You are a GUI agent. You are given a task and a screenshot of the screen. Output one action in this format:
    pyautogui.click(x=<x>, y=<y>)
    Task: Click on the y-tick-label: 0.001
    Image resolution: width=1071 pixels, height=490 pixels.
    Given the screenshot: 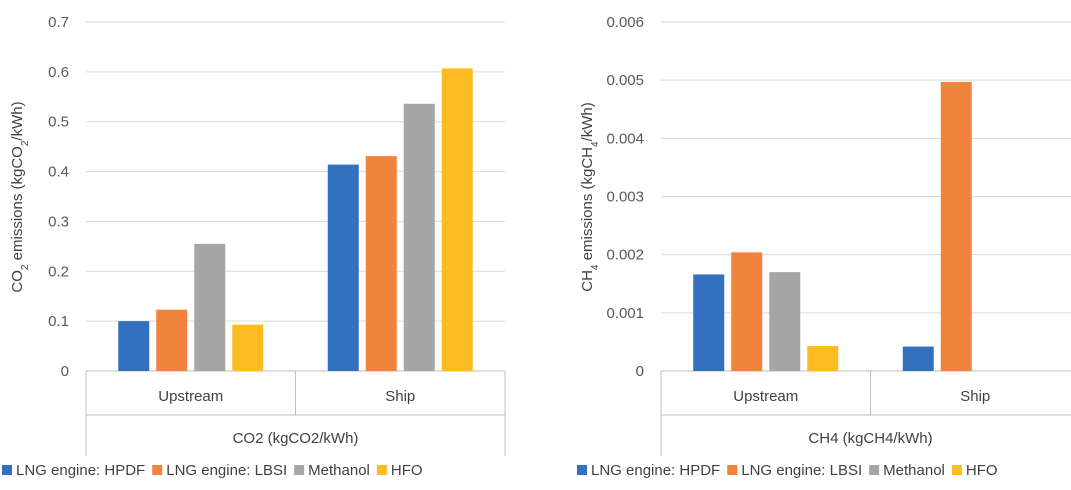 What is the action you would take?
    pyautogui.click(x=625, y=313)
    